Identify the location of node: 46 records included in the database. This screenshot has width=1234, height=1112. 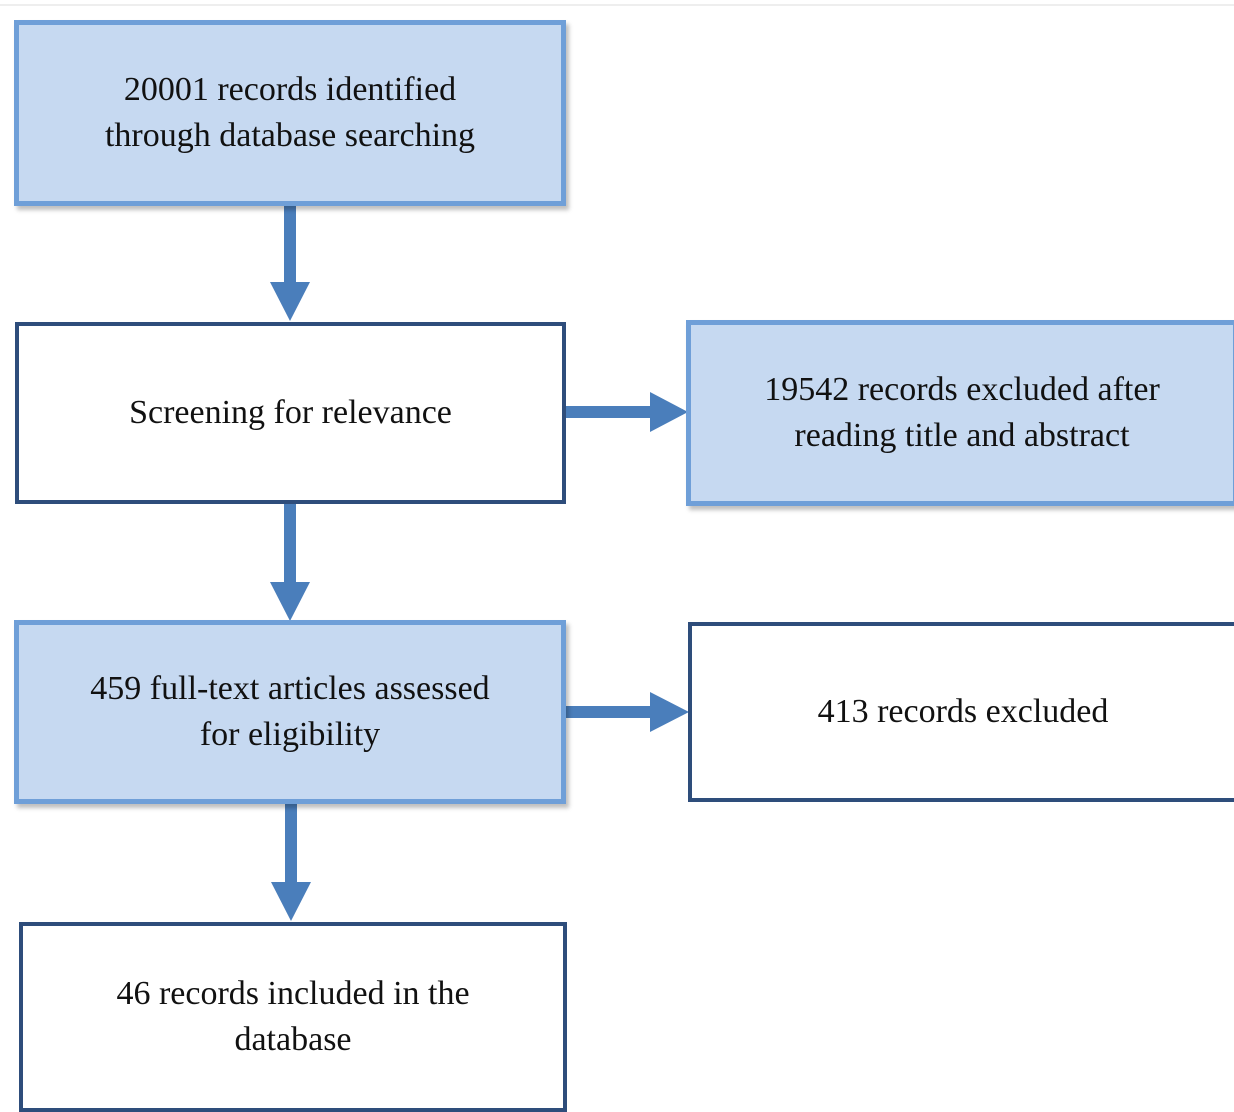
(293, 1017).